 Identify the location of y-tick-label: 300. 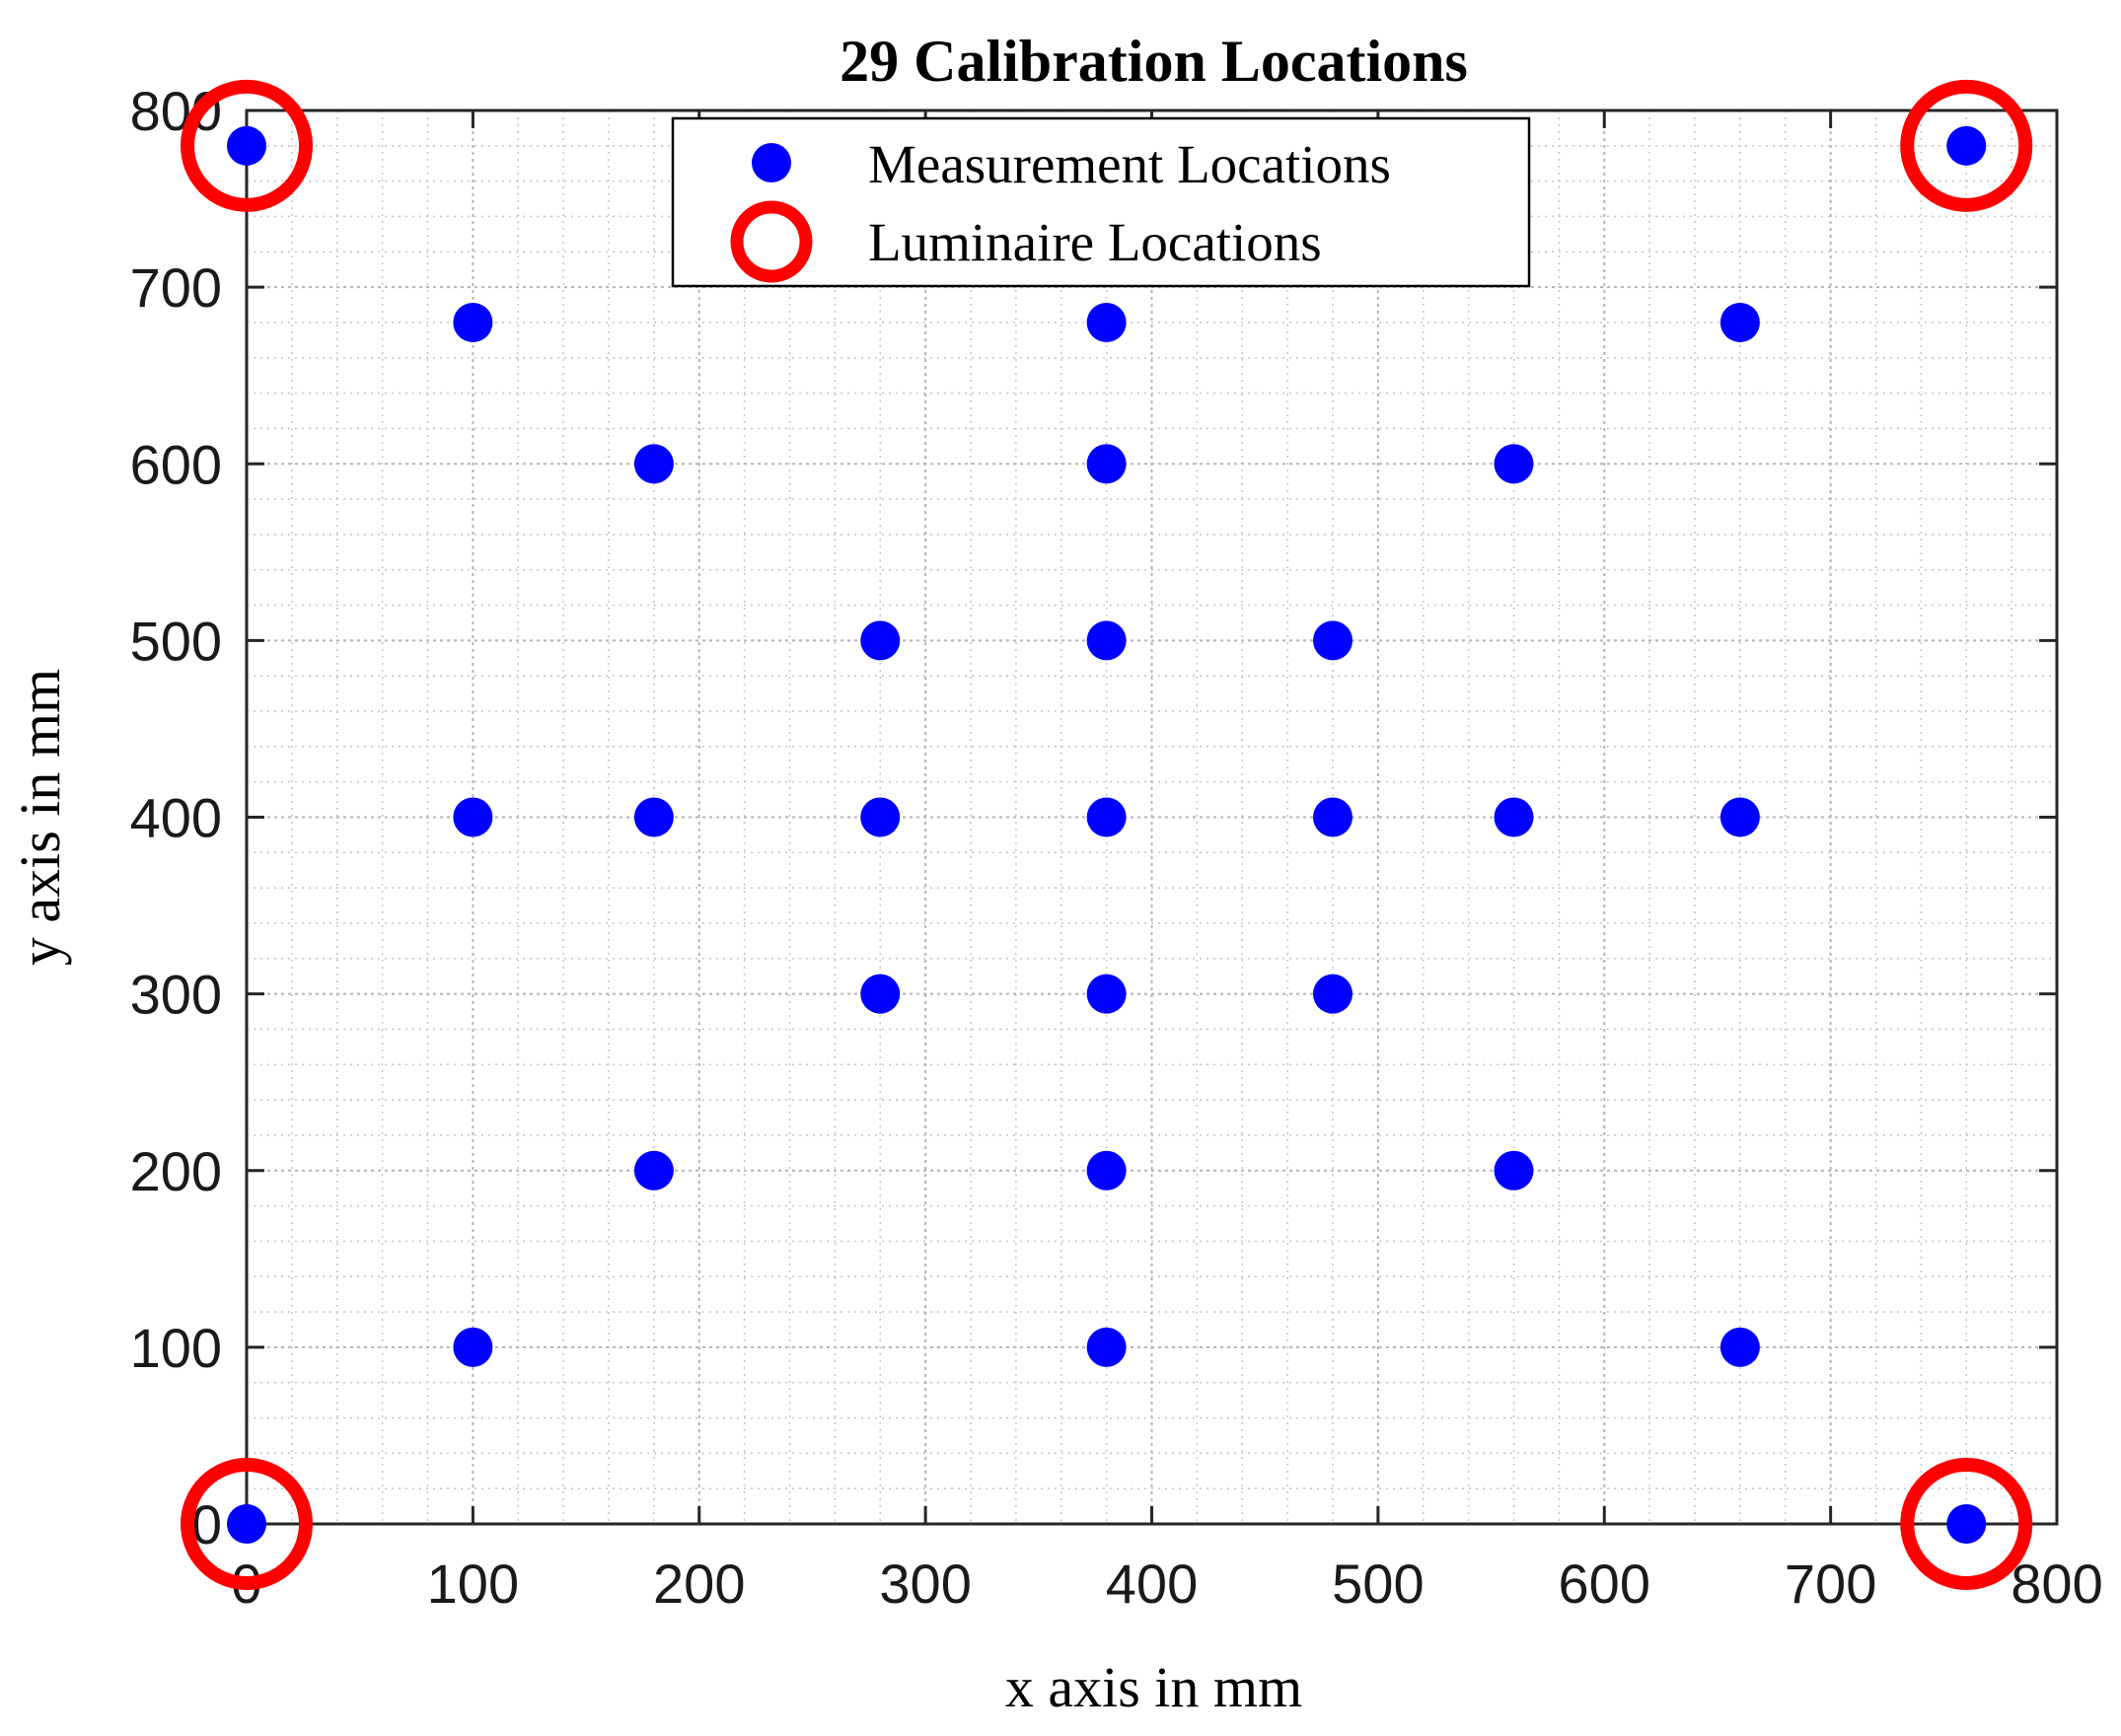
(176, 995).